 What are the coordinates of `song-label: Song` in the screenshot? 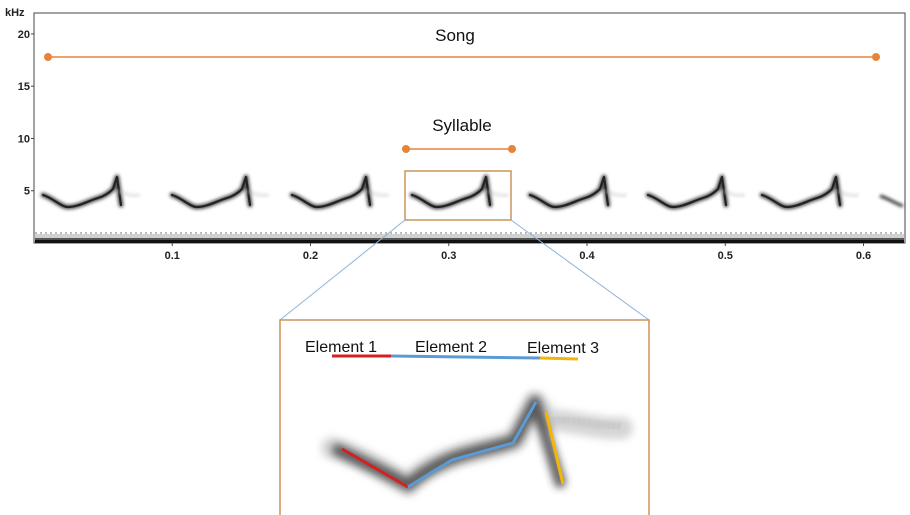 It's located at (455, 35).